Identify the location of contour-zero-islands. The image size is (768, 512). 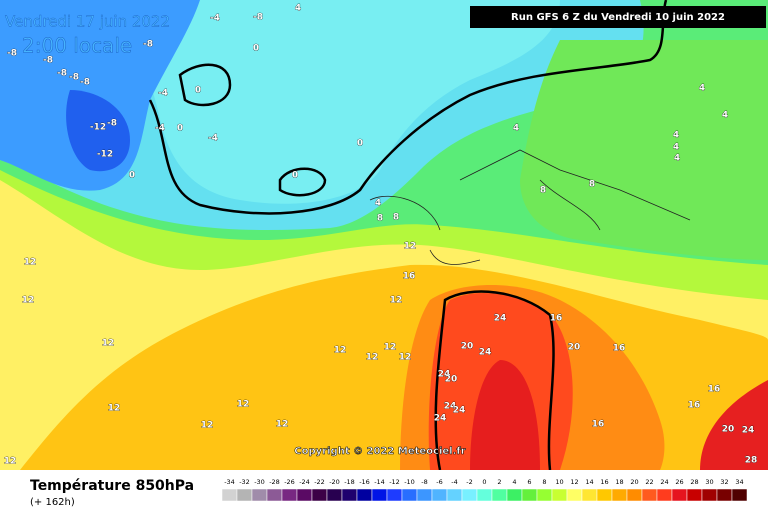
(252, 130).